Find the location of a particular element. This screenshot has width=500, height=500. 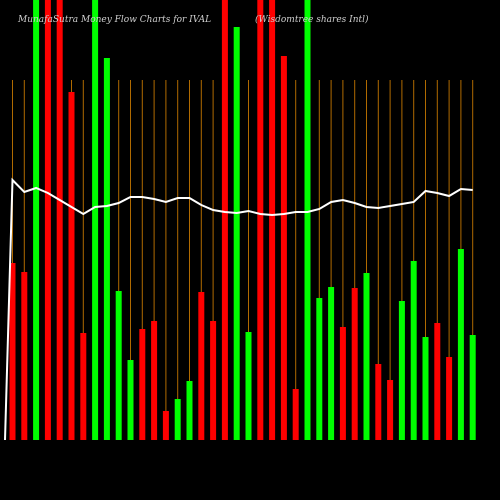

chart-subtitle: (Wisdomtree shares Intl) is located at coordinates (312, 19).